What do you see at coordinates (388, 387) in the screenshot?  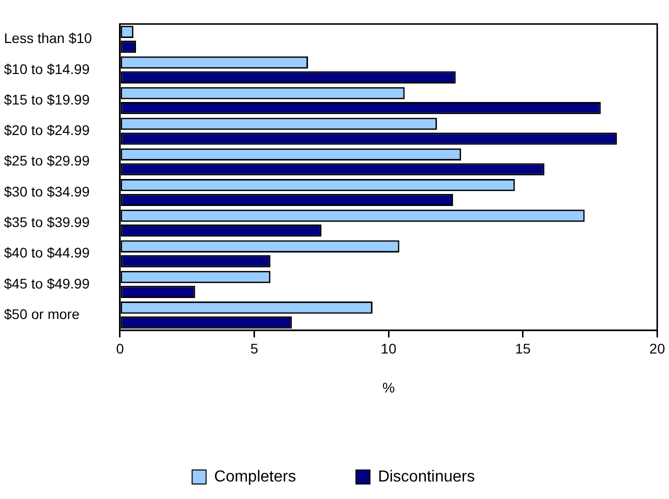 I see `x-axis-title: %` at bounding box center [388, 387].